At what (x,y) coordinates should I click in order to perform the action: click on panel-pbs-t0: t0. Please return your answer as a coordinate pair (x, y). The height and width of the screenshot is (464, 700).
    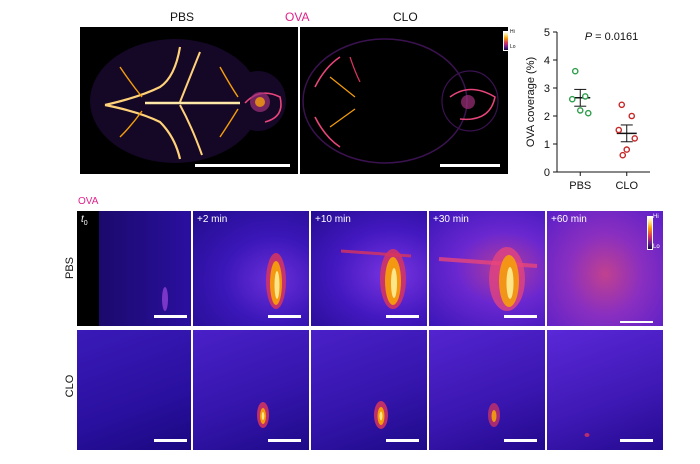
    Looking at the image, I should click on (134, 268).